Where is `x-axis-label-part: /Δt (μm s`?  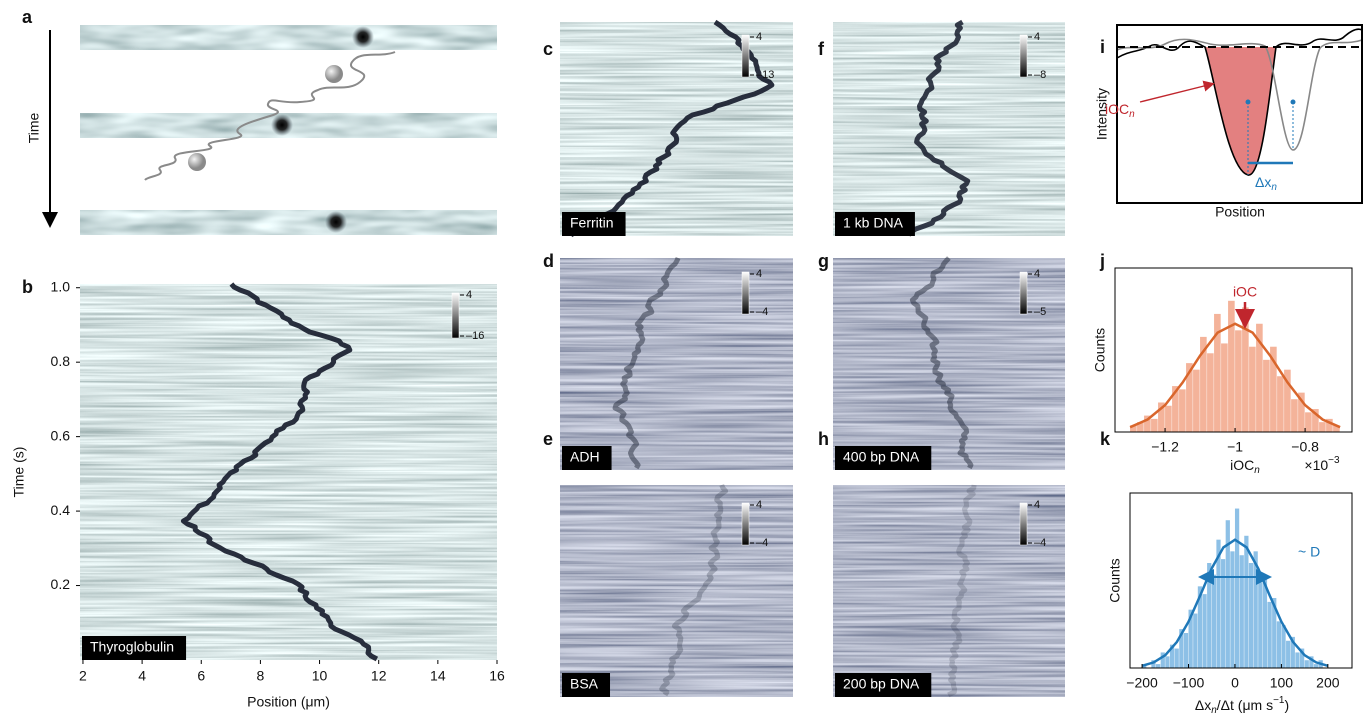
x-axis-label-part: /Δt (μm s is located at coordinates (1245, 705).